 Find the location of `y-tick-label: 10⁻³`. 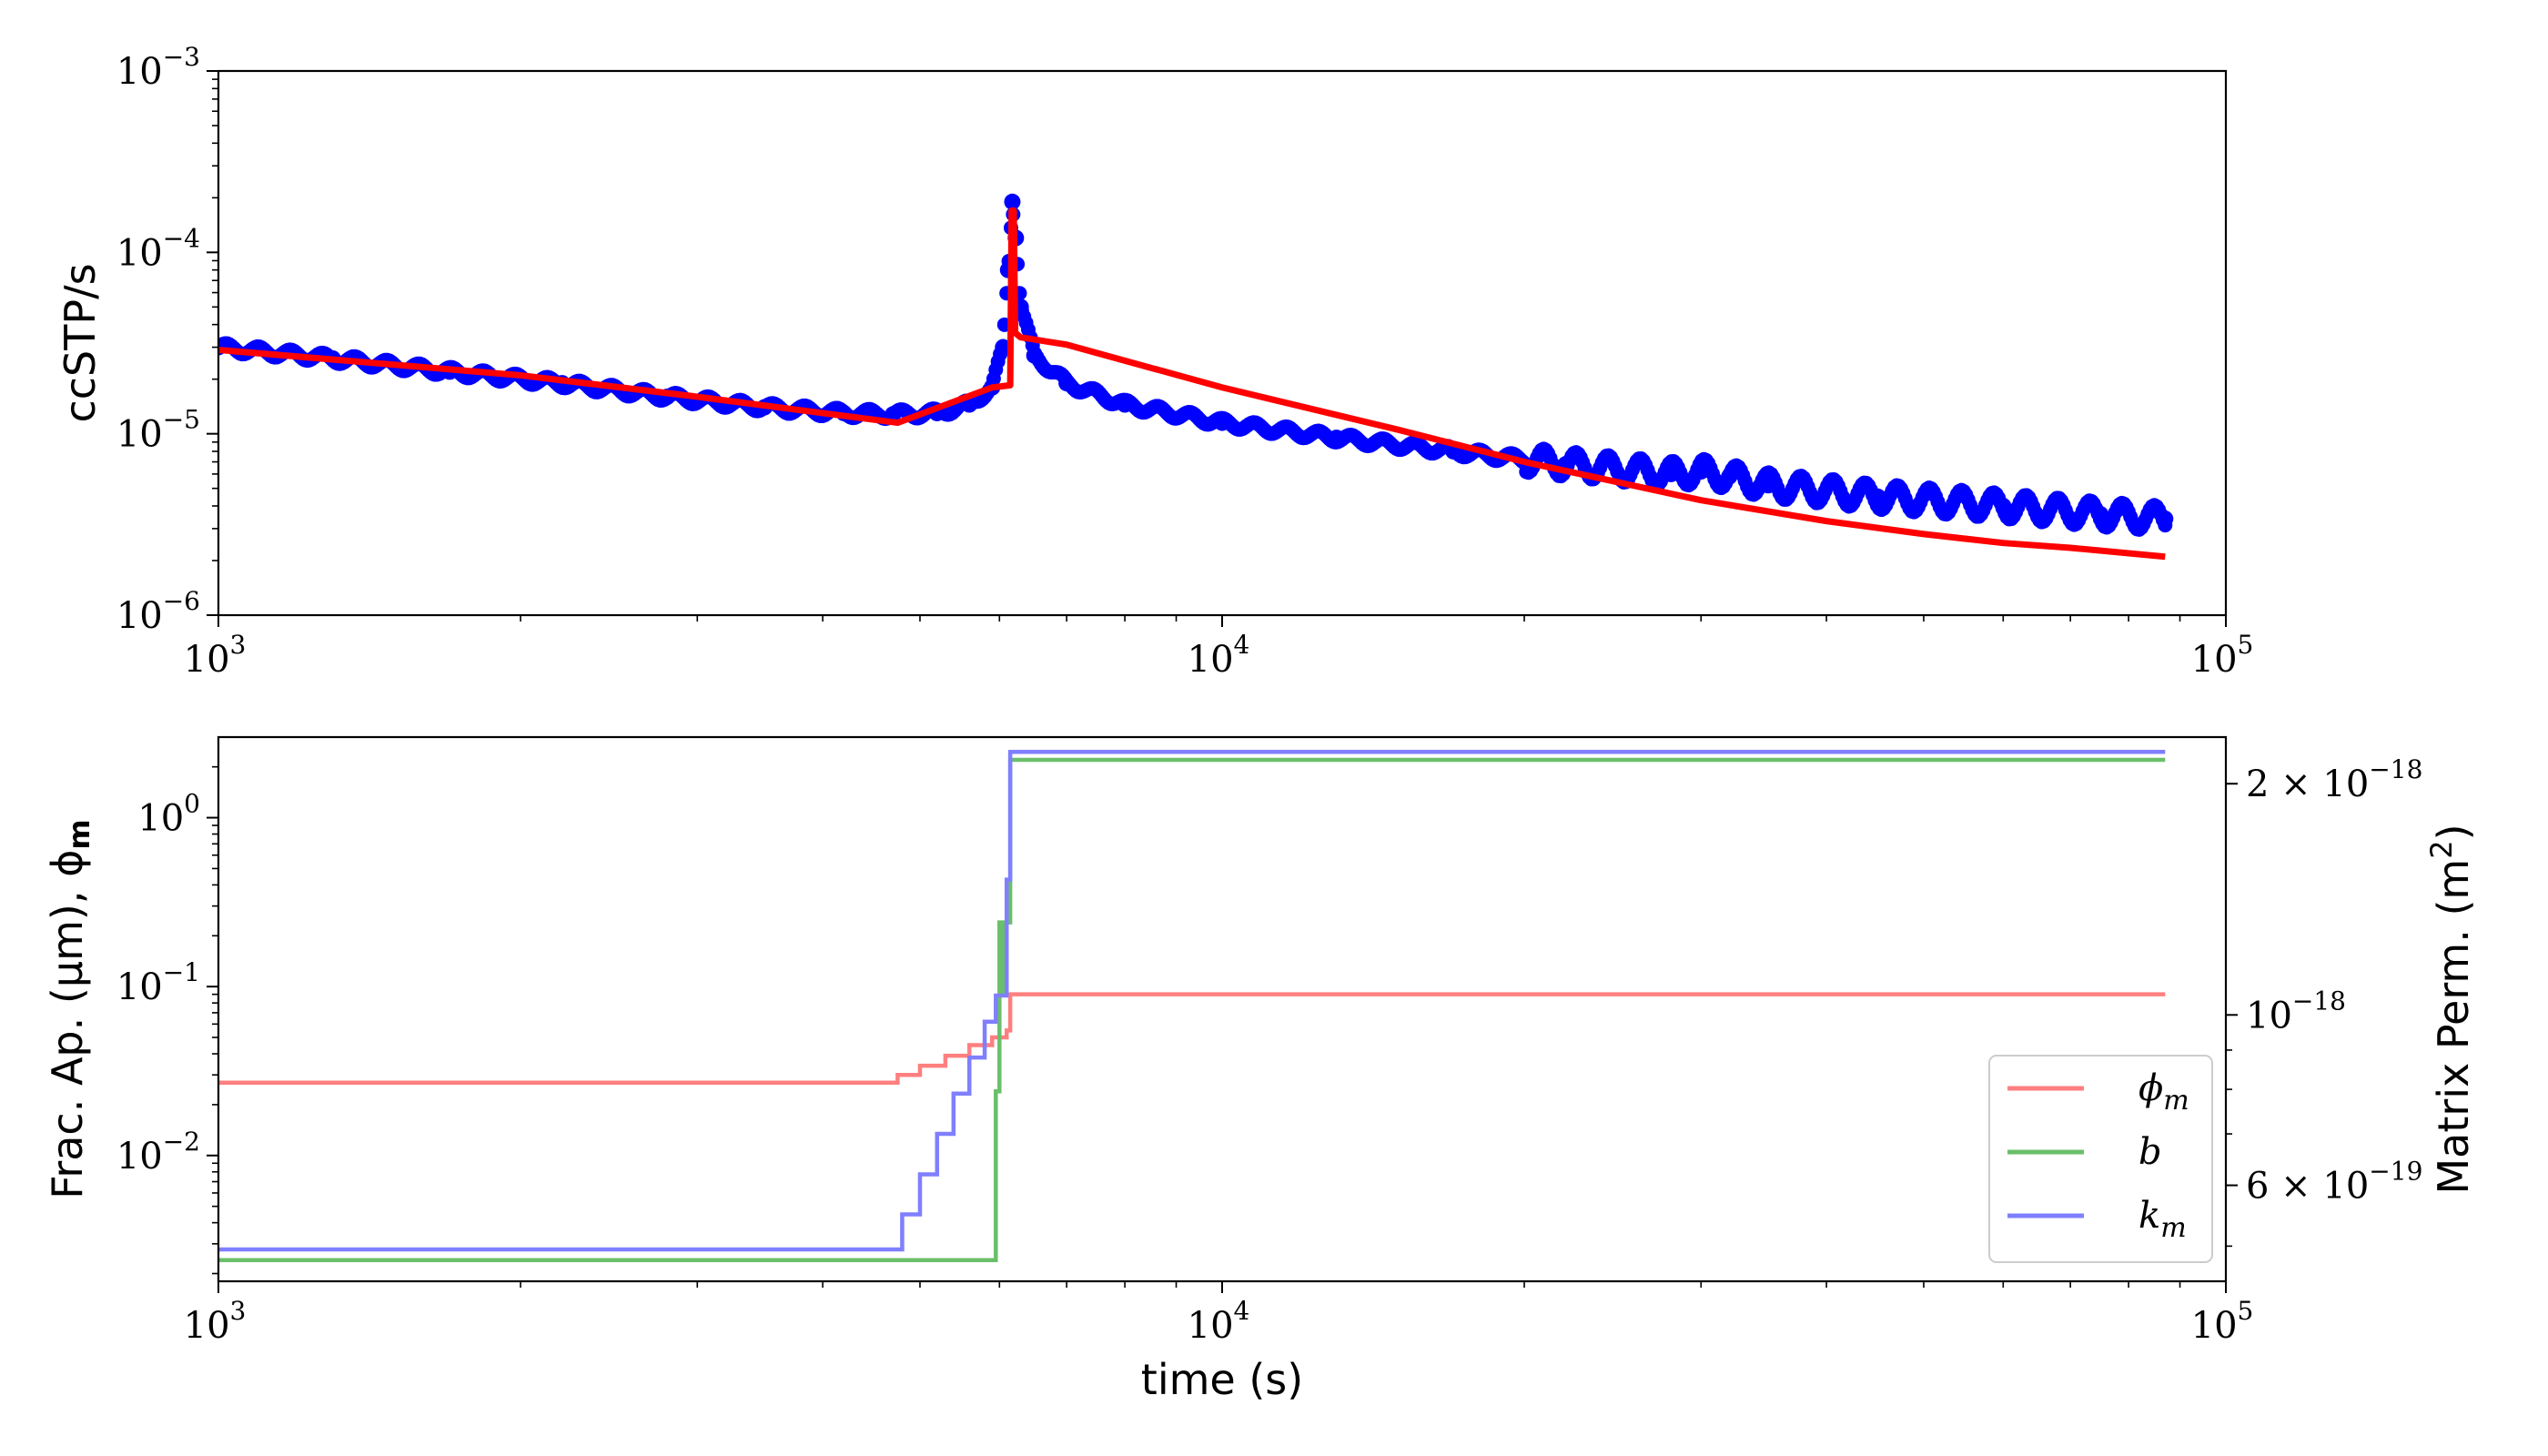

y-tick-label: 10⁻³ is located at coordinates (158, 67).